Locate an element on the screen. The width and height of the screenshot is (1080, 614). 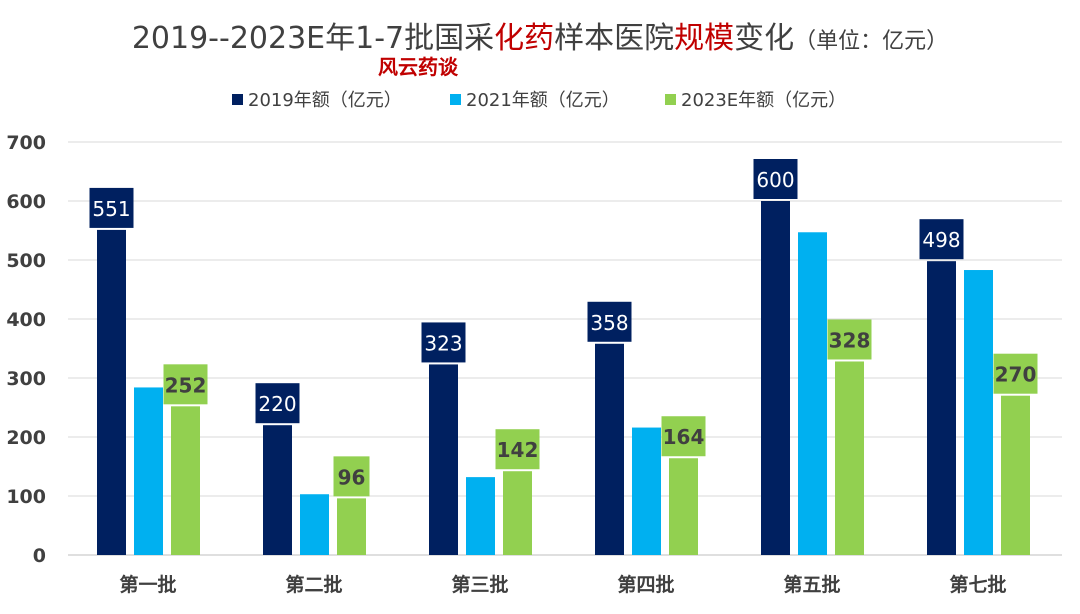
chart-title-unit: （单位：亿元） is located at coordinates (871, 41).